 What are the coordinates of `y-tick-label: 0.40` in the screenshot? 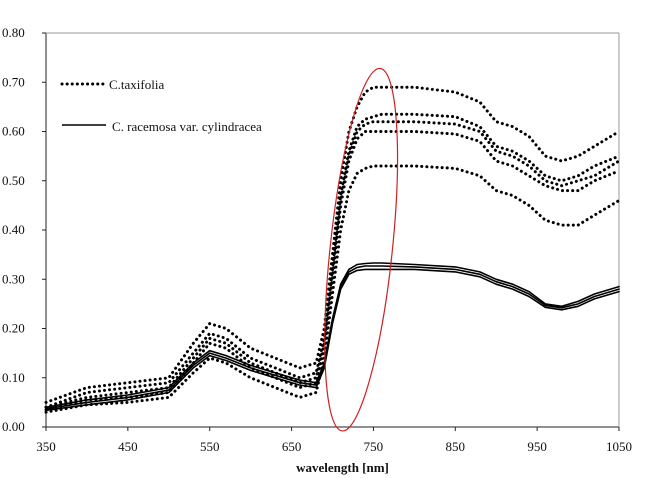 It's located at (13, 229).